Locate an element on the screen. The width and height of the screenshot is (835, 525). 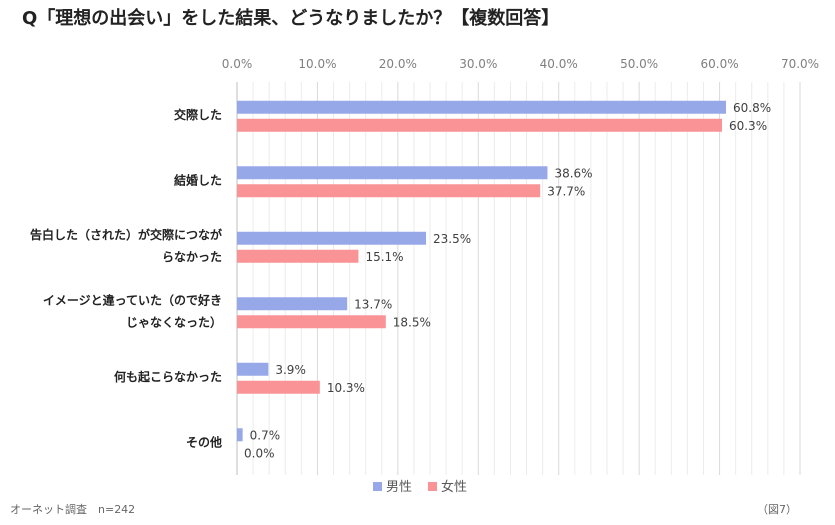
data-label: 37.7% is located at coordinates (566, 191).